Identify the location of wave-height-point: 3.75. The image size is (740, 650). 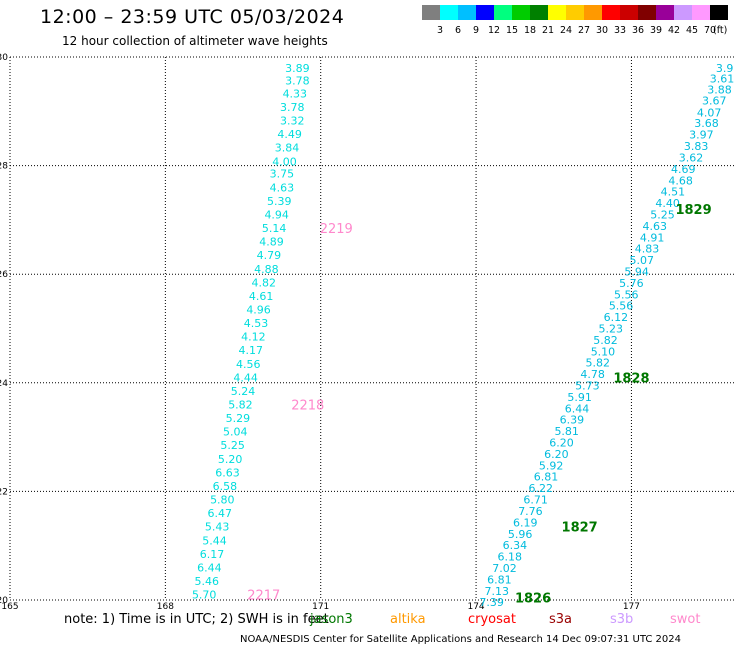
(282, 174).